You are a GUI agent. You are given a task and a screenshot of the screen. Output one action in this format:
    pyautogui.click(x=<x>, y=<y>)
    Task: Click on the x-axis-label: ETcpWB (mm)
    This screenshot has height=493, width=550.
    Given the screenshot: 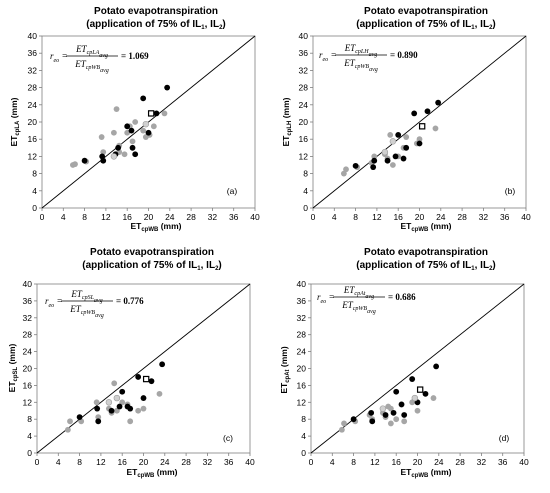 What is the action you would take?
    pyautogui.click(x=155, y=227)
    